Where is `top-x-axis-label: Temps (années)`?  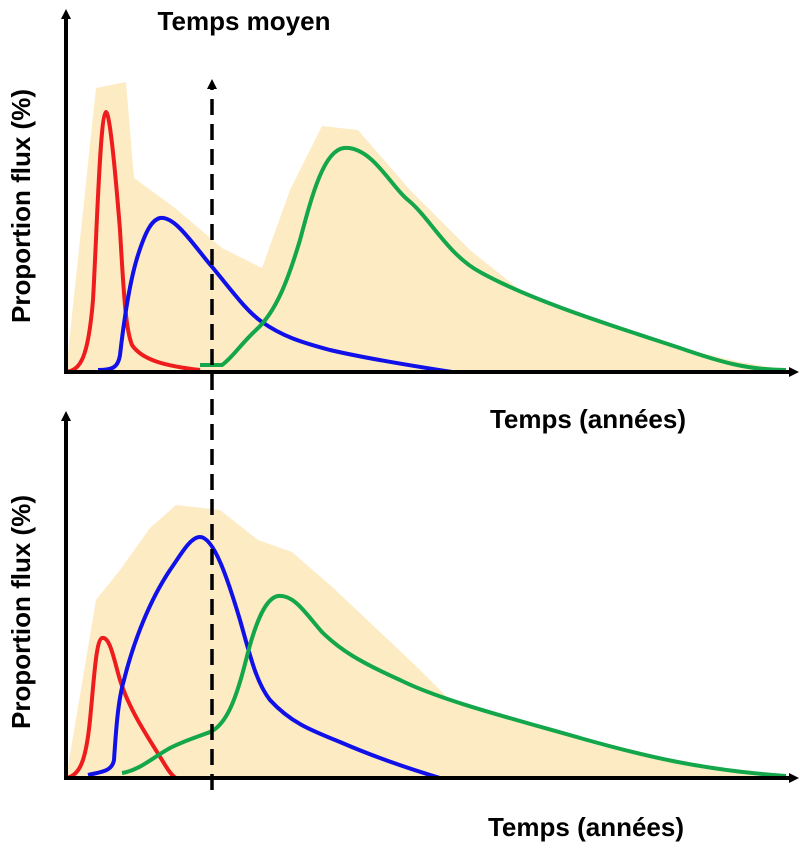 top-x-axis-label: Temps (années) is located at coordinates (588, 419).